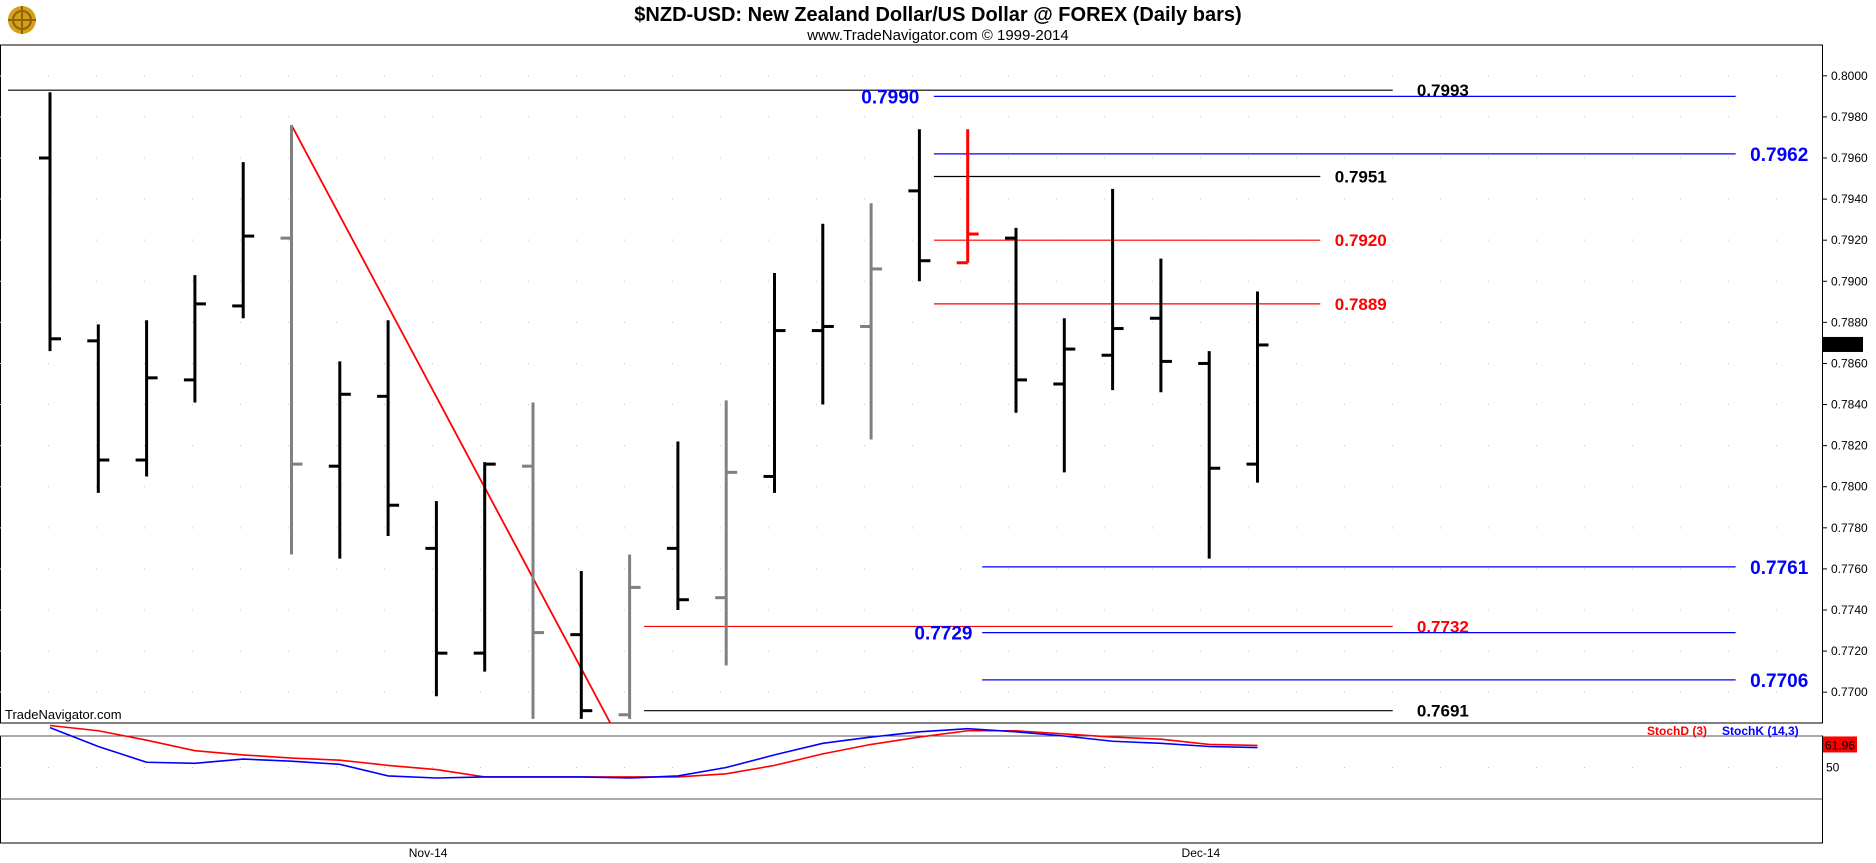 The width and height of the screenshot is (1876, 863). What do you see at coordinates (1443, 711) in the screenshot?
I see `level-label: 0.7691` at bounding box center [1443, 711].